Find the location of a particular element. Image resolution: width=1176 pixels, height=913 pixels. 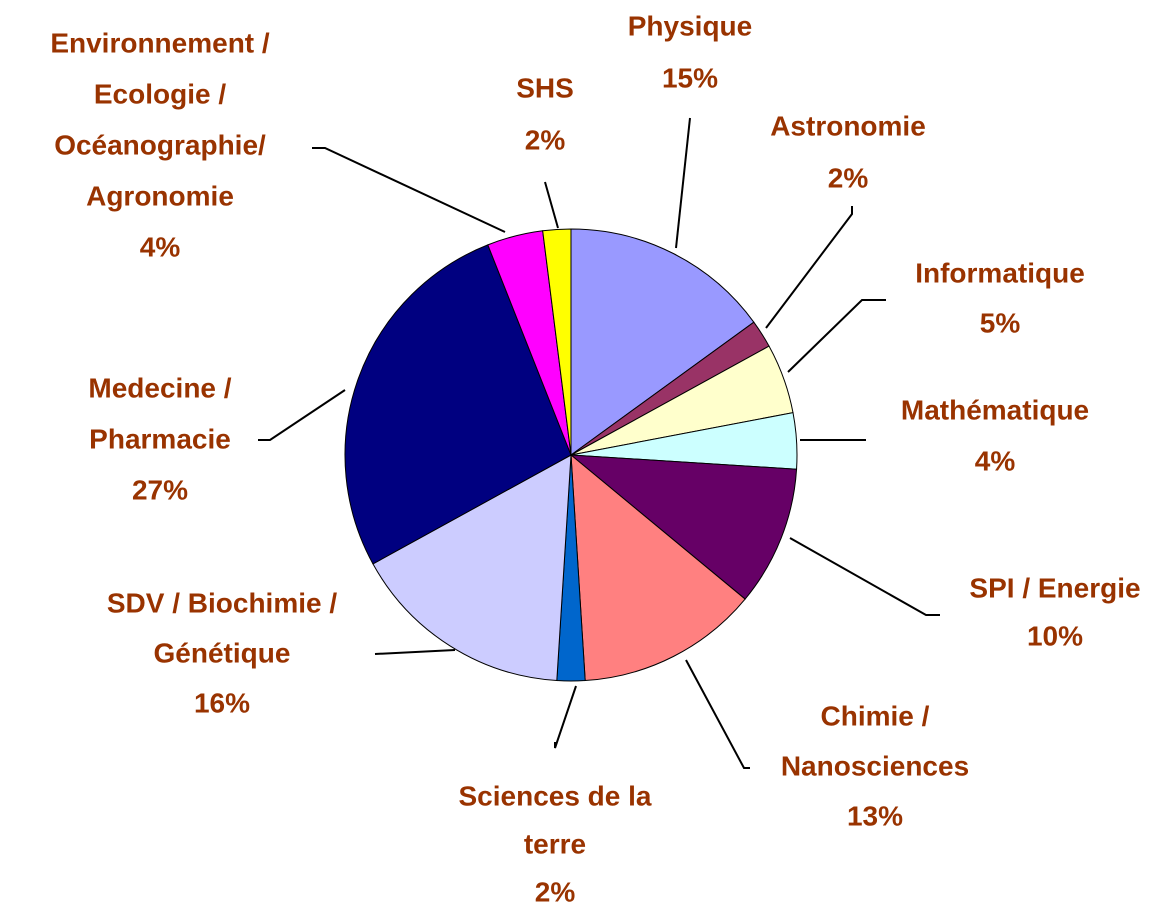

slice-label: terre is located at coordinates (555, 843).